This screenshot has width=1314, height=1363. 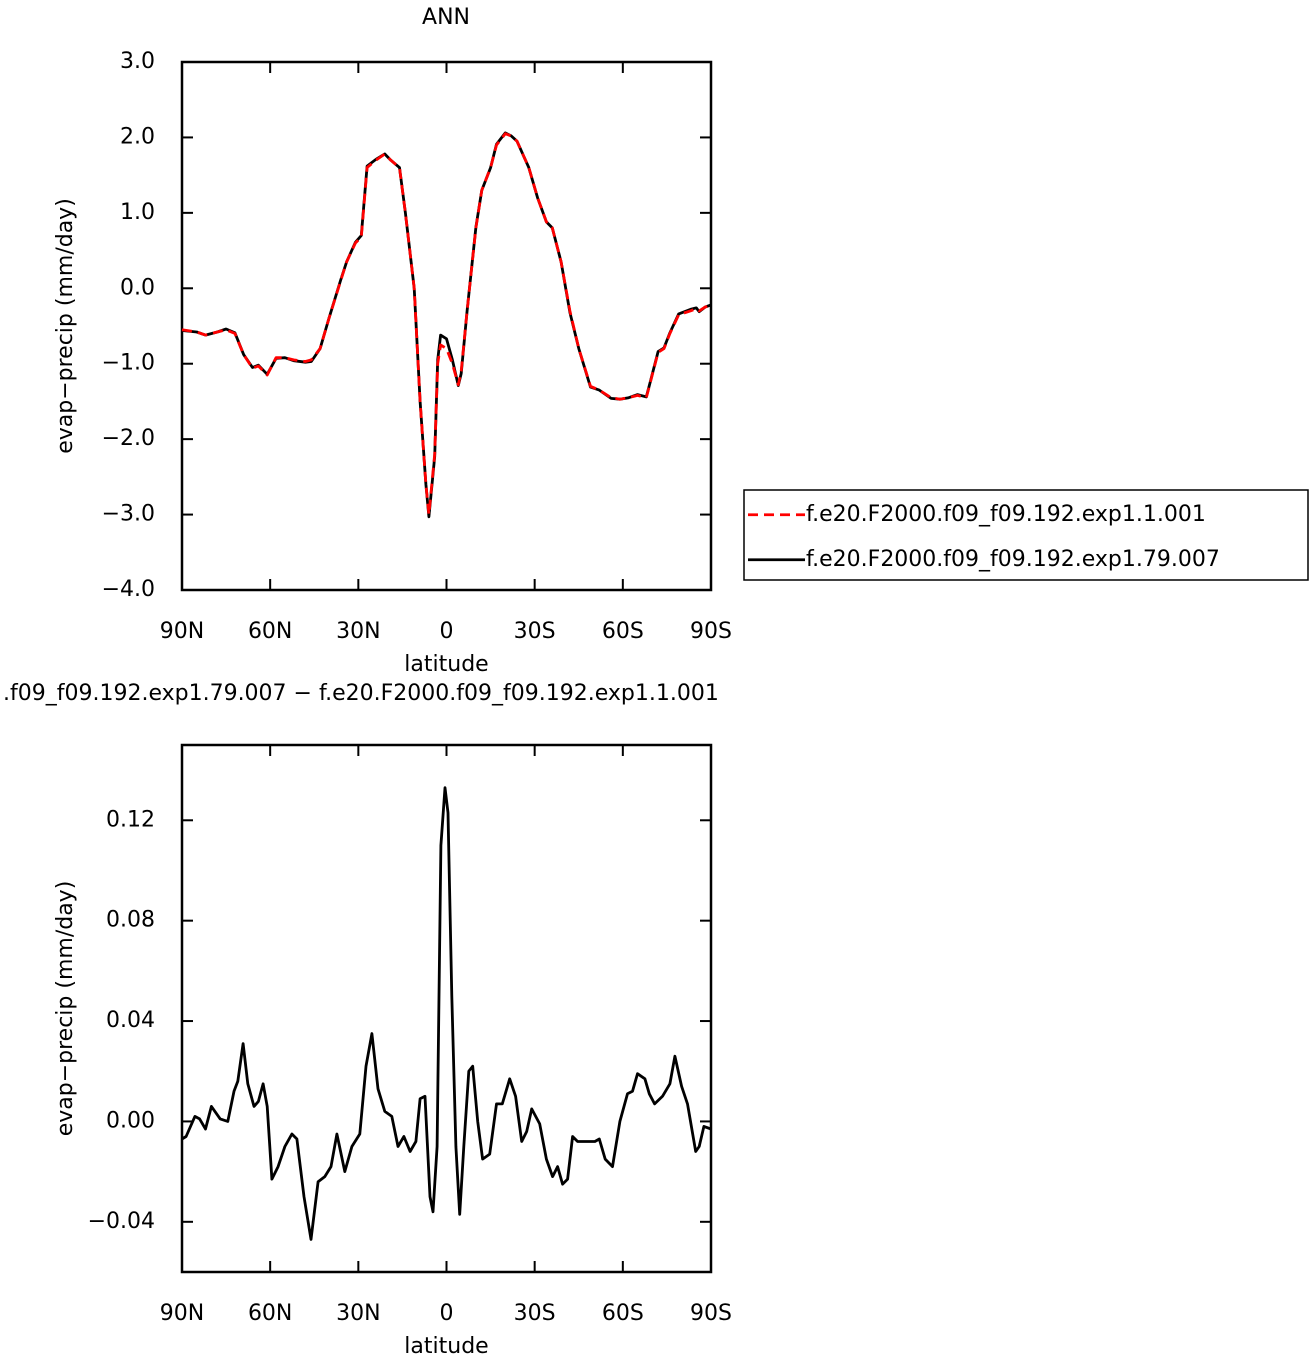 I want to click on y-tick-label: 0.04, so click(x=130, y=1020).